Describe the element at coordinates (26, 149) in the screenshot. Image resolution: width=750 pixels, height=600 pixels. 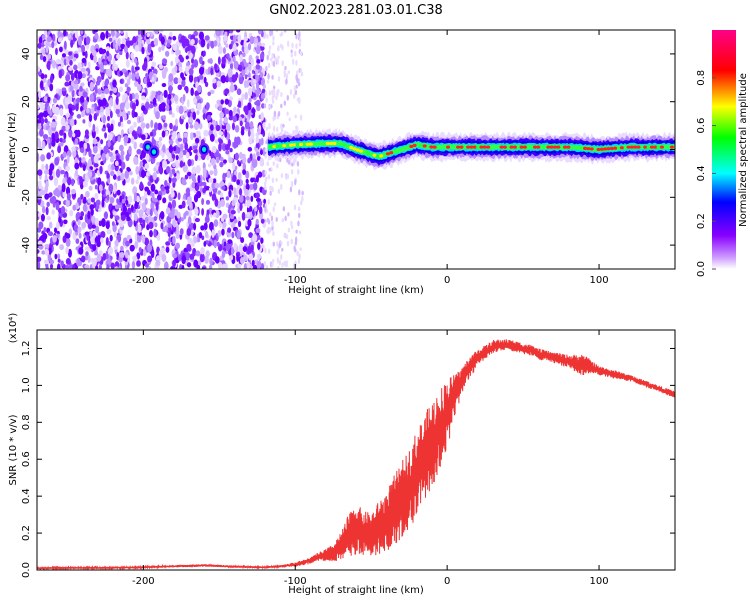
I see `spectrogram-y-tick-label: 0` at that location.